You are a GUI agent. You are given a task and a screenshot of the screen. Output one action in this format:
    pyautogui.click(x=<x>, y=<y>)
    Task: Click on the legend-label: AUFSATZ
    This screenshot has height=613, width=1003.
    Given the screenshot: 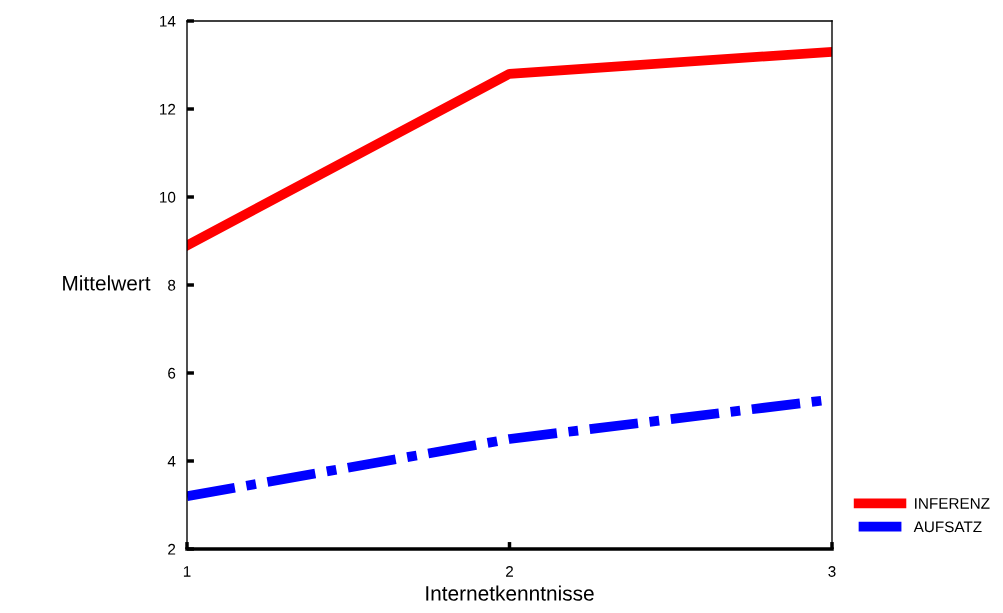 What is the action you would take?
    pyautogui.click(x=947, y=527)
    